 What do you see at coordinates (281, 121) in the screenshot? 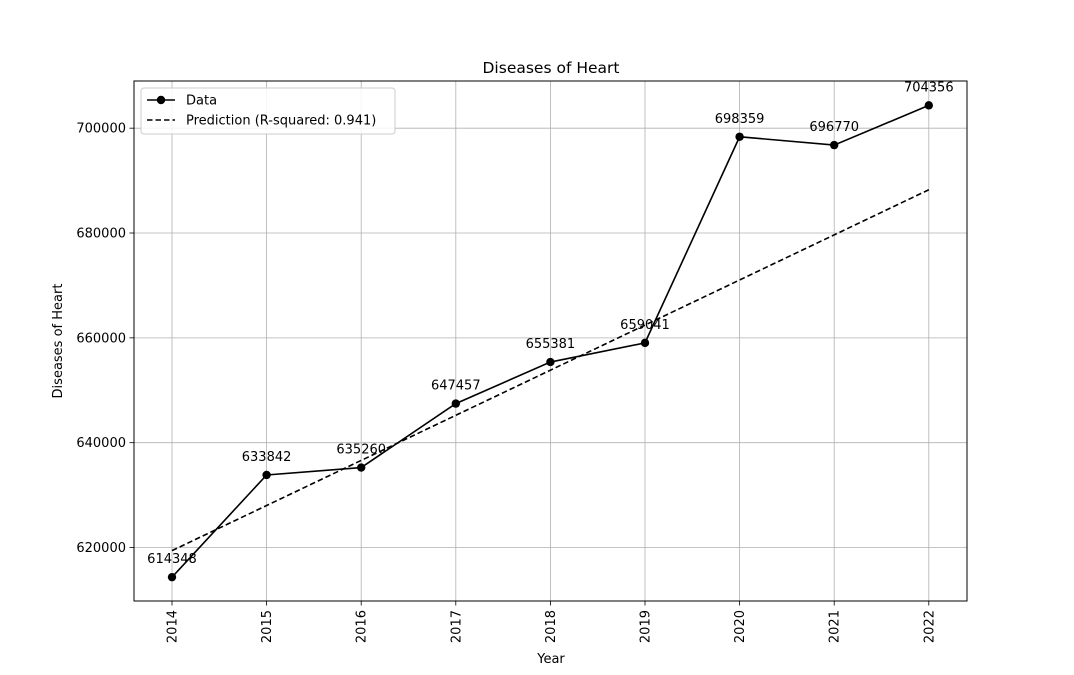
I see `legend-prediction-label: Prediction (R-squared: 0.941)` at bounding box center [281, 121].